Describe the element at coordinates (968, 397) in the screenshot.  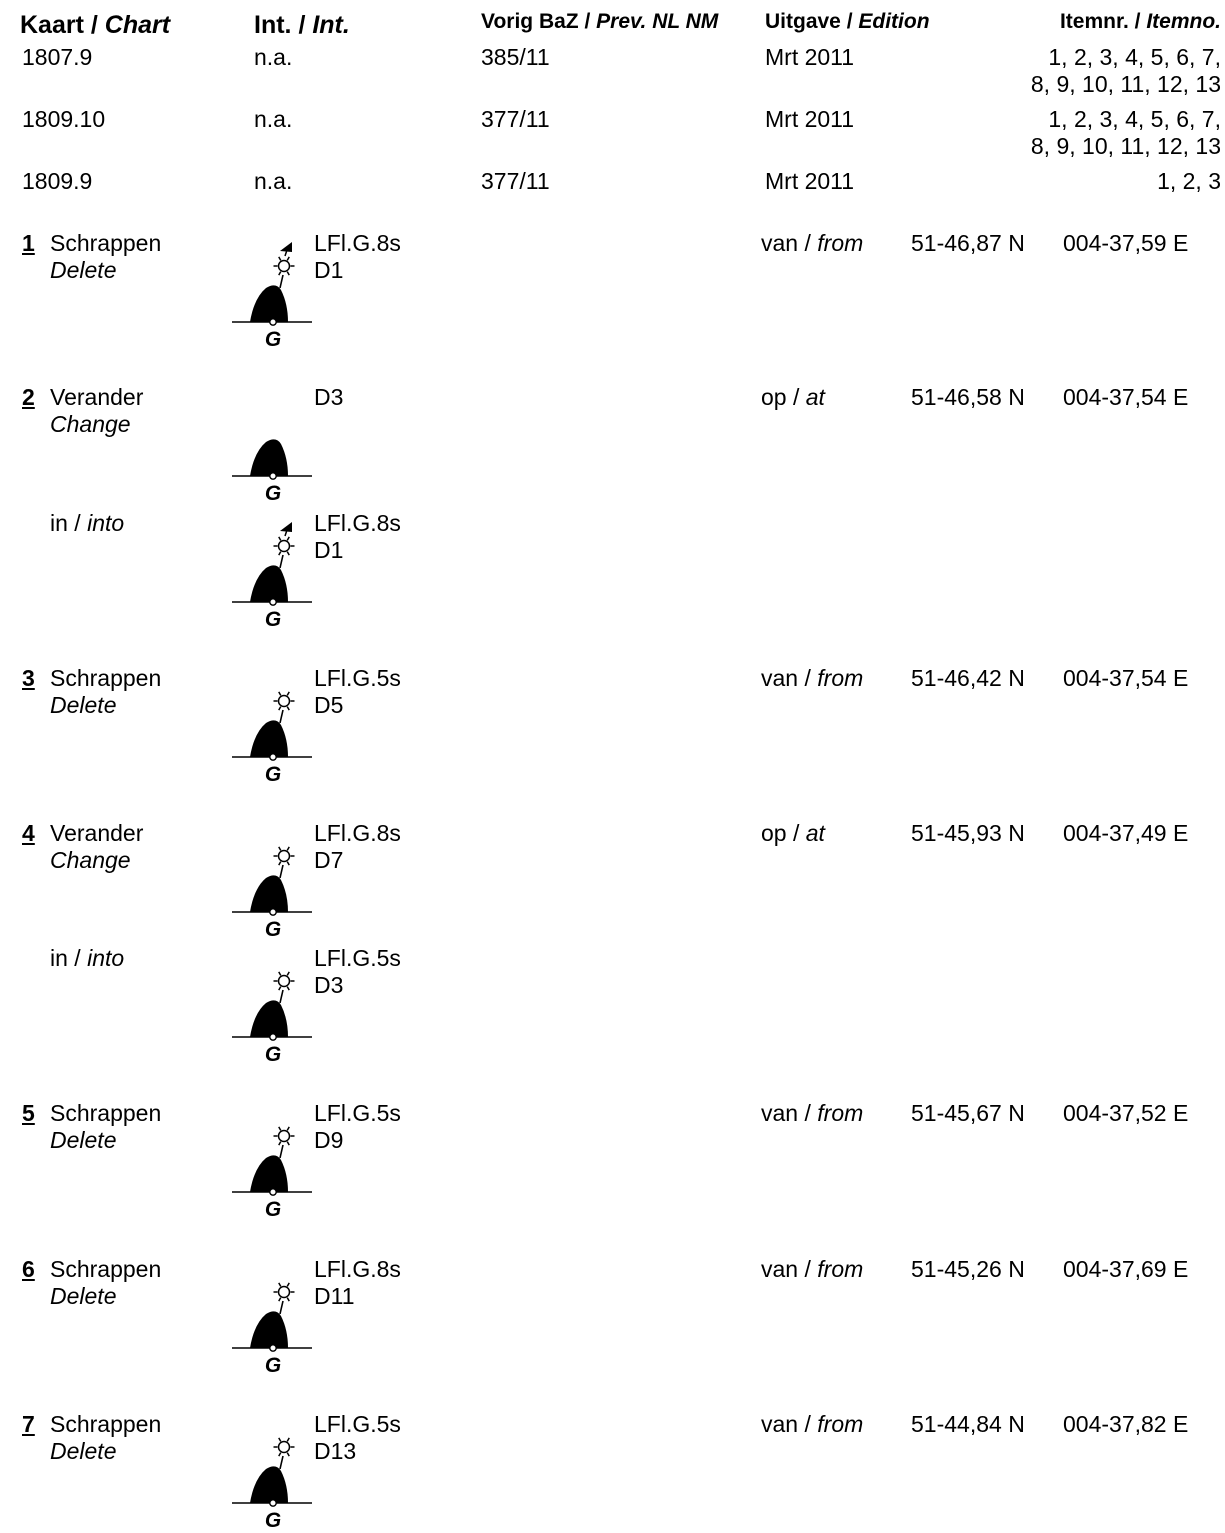
I see `latitude: 51-46,58 N` at that location.